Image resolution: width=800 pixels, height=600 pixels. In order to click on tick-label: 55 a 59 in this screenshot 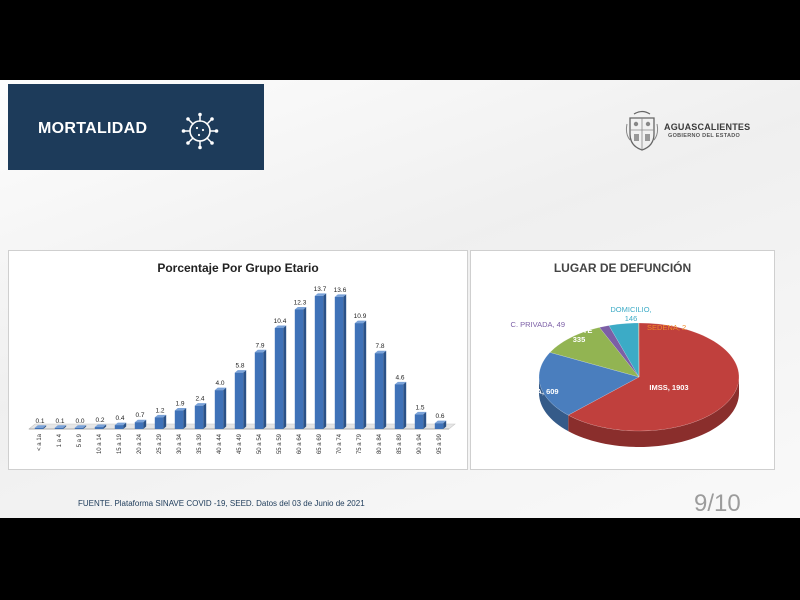, I will do `click(280, 443)`.